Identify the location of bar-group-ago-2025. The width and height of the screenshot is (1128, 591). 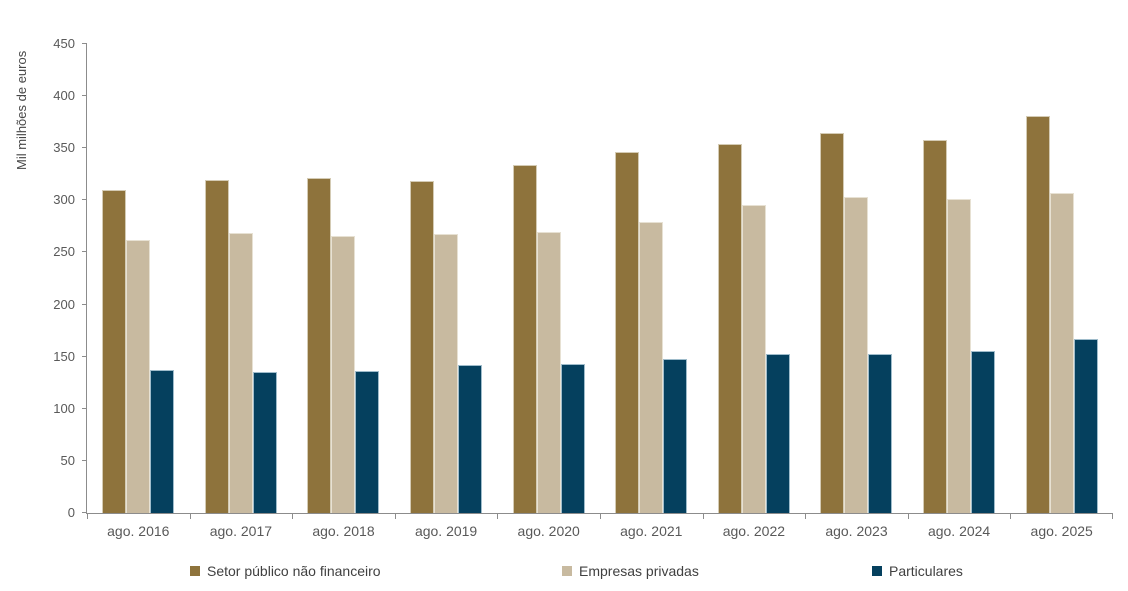
(1061, 278).